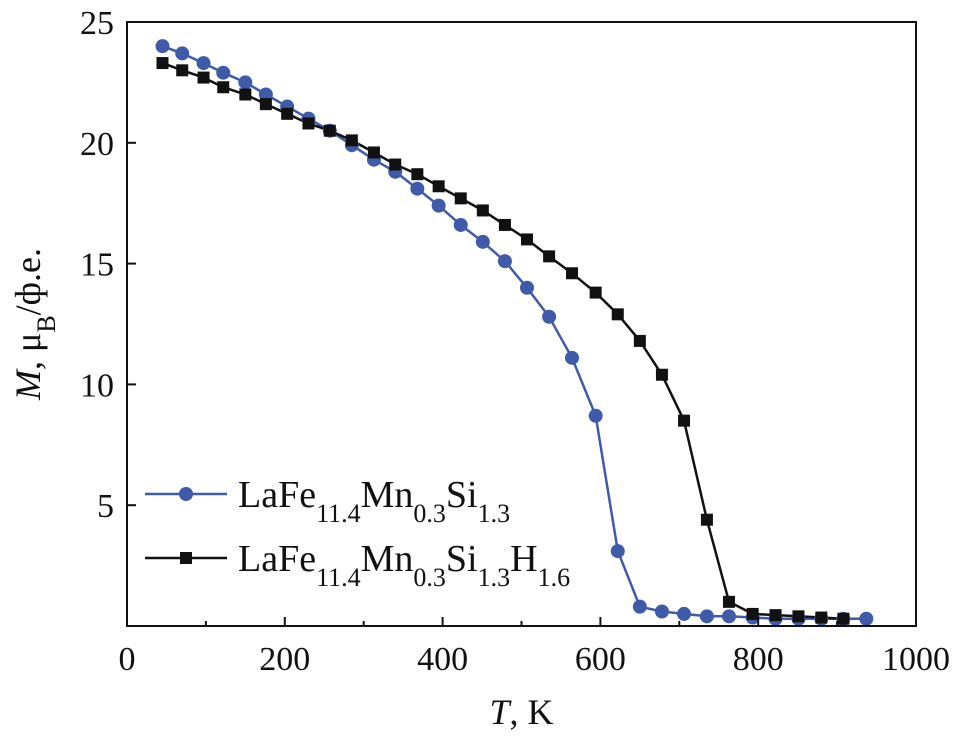  I want to click on x-tick-label: 0, so click(127, 659).